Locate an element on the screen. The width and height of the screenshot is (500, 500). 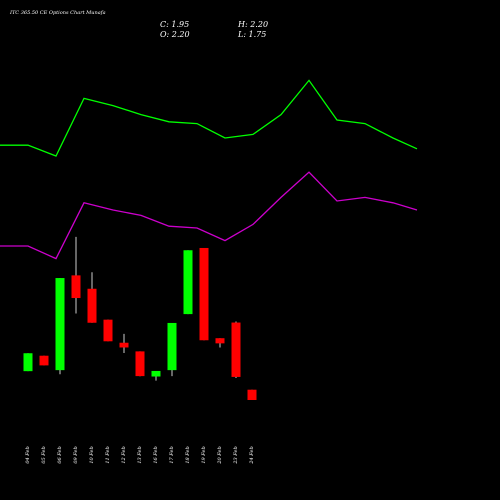
candle-19-feb is located at coordinates (204, 294).